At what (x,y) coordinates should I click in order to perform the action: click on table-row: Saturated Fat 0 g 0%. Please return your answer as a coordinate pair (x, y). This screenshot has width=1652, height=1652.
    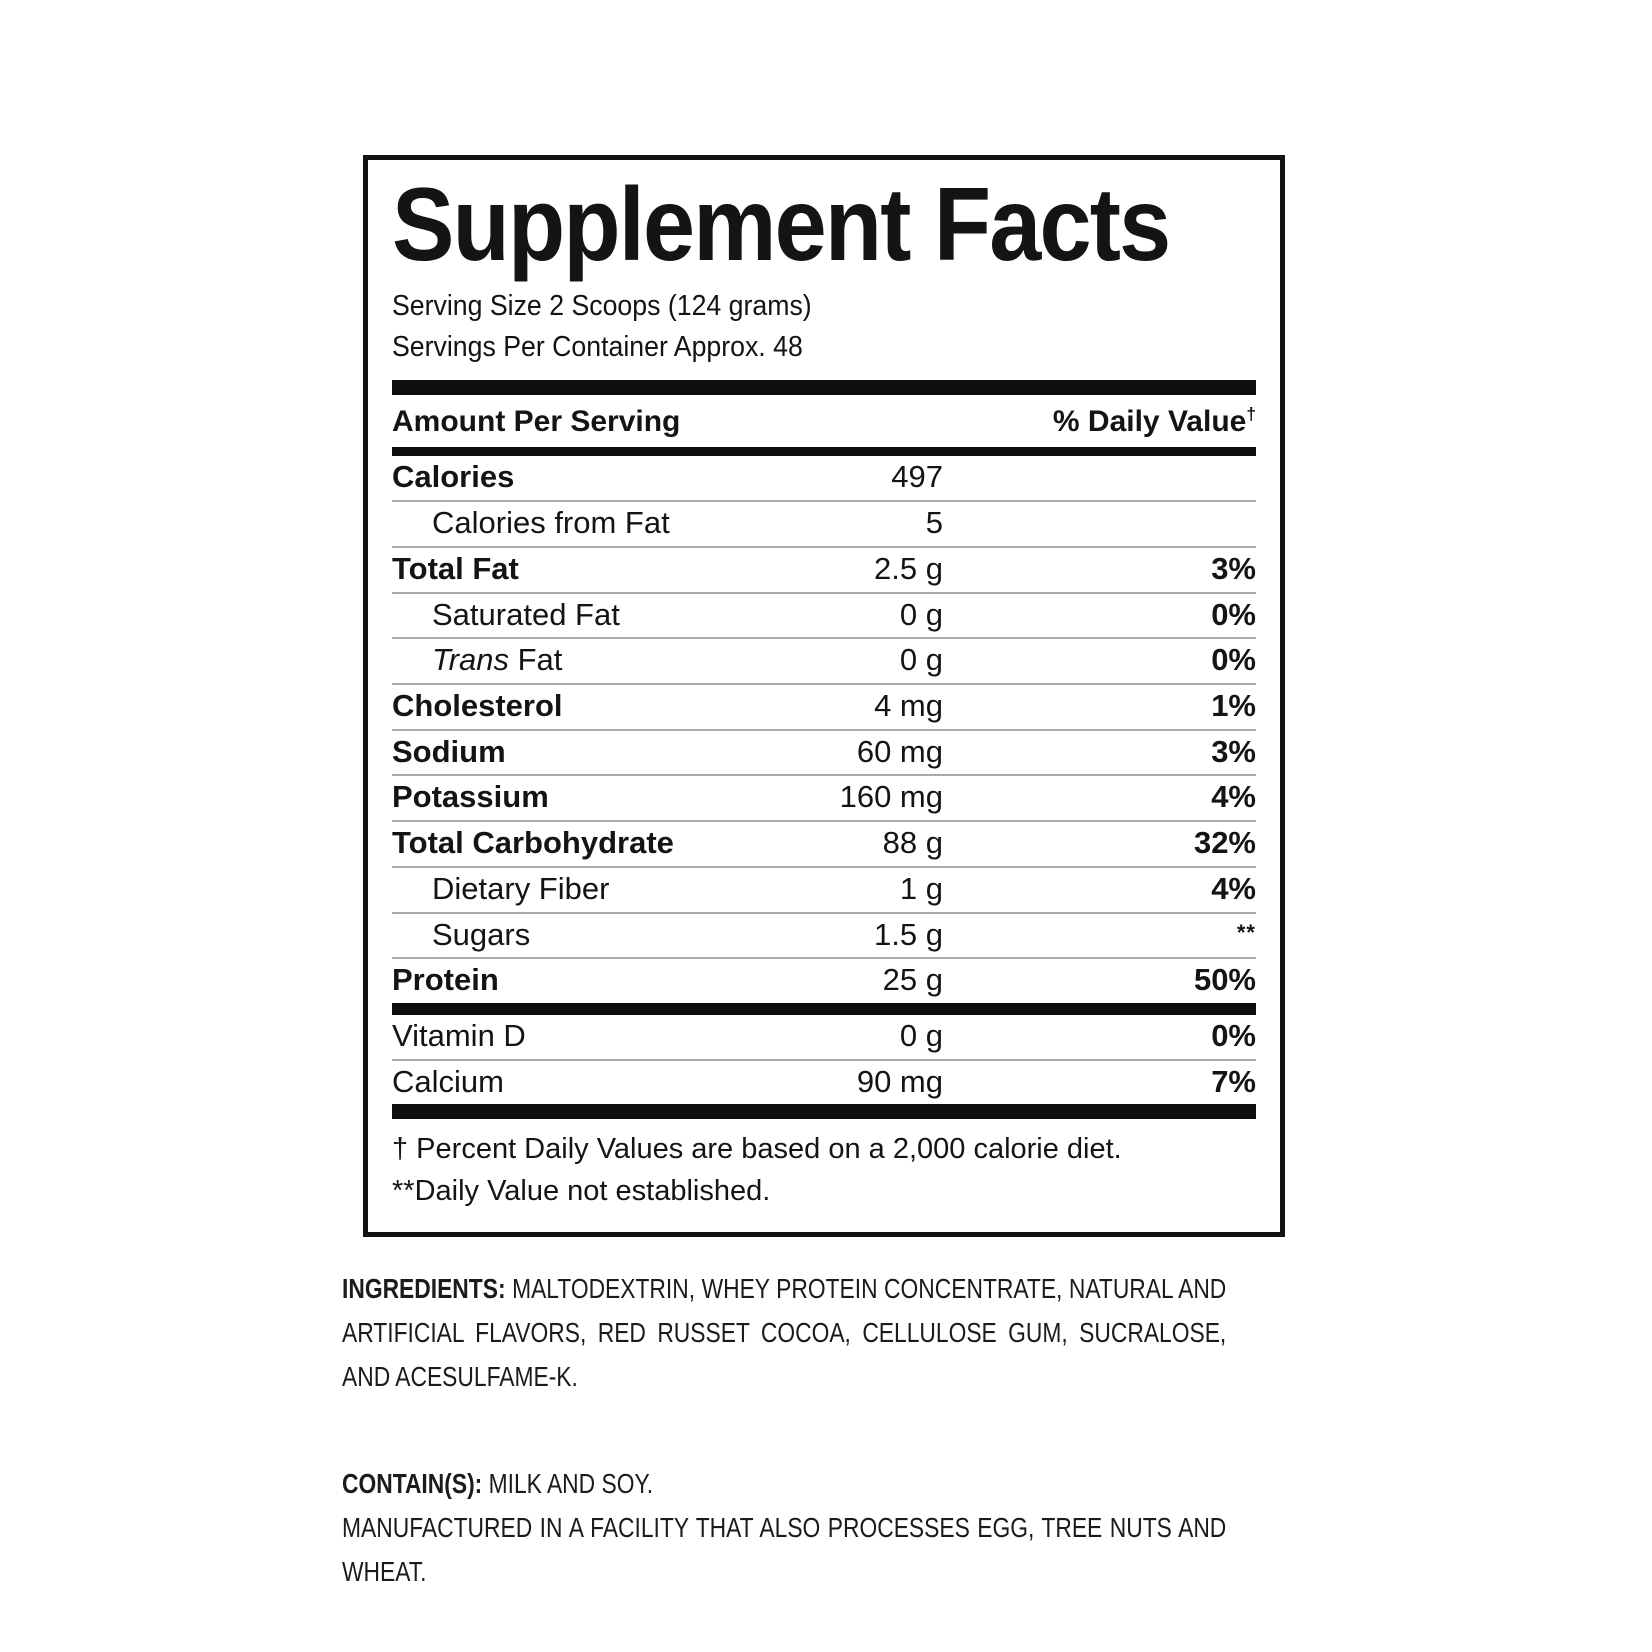
    Looking at the image, I should click on (824, 614).